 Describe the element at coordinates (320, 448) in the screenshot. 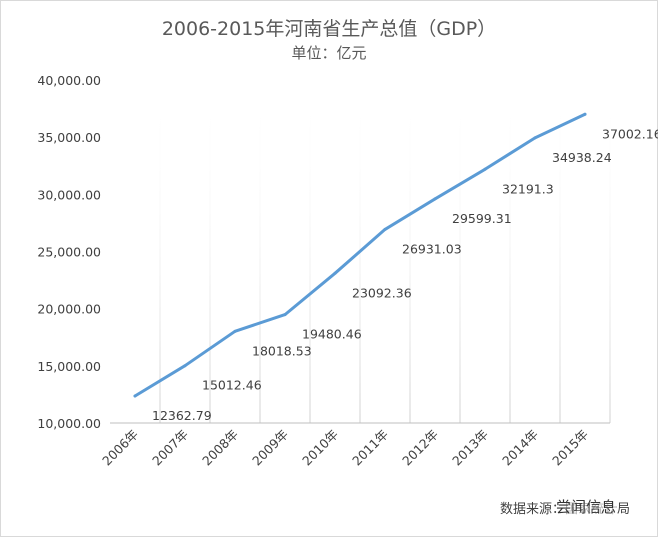

I see `x-tick-label: 2010年` at that location.